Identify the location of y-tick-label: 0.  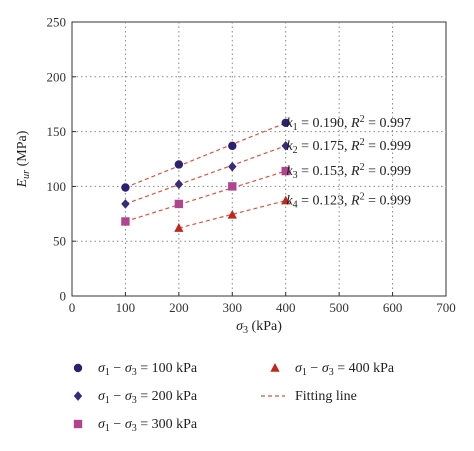
(63, 296).